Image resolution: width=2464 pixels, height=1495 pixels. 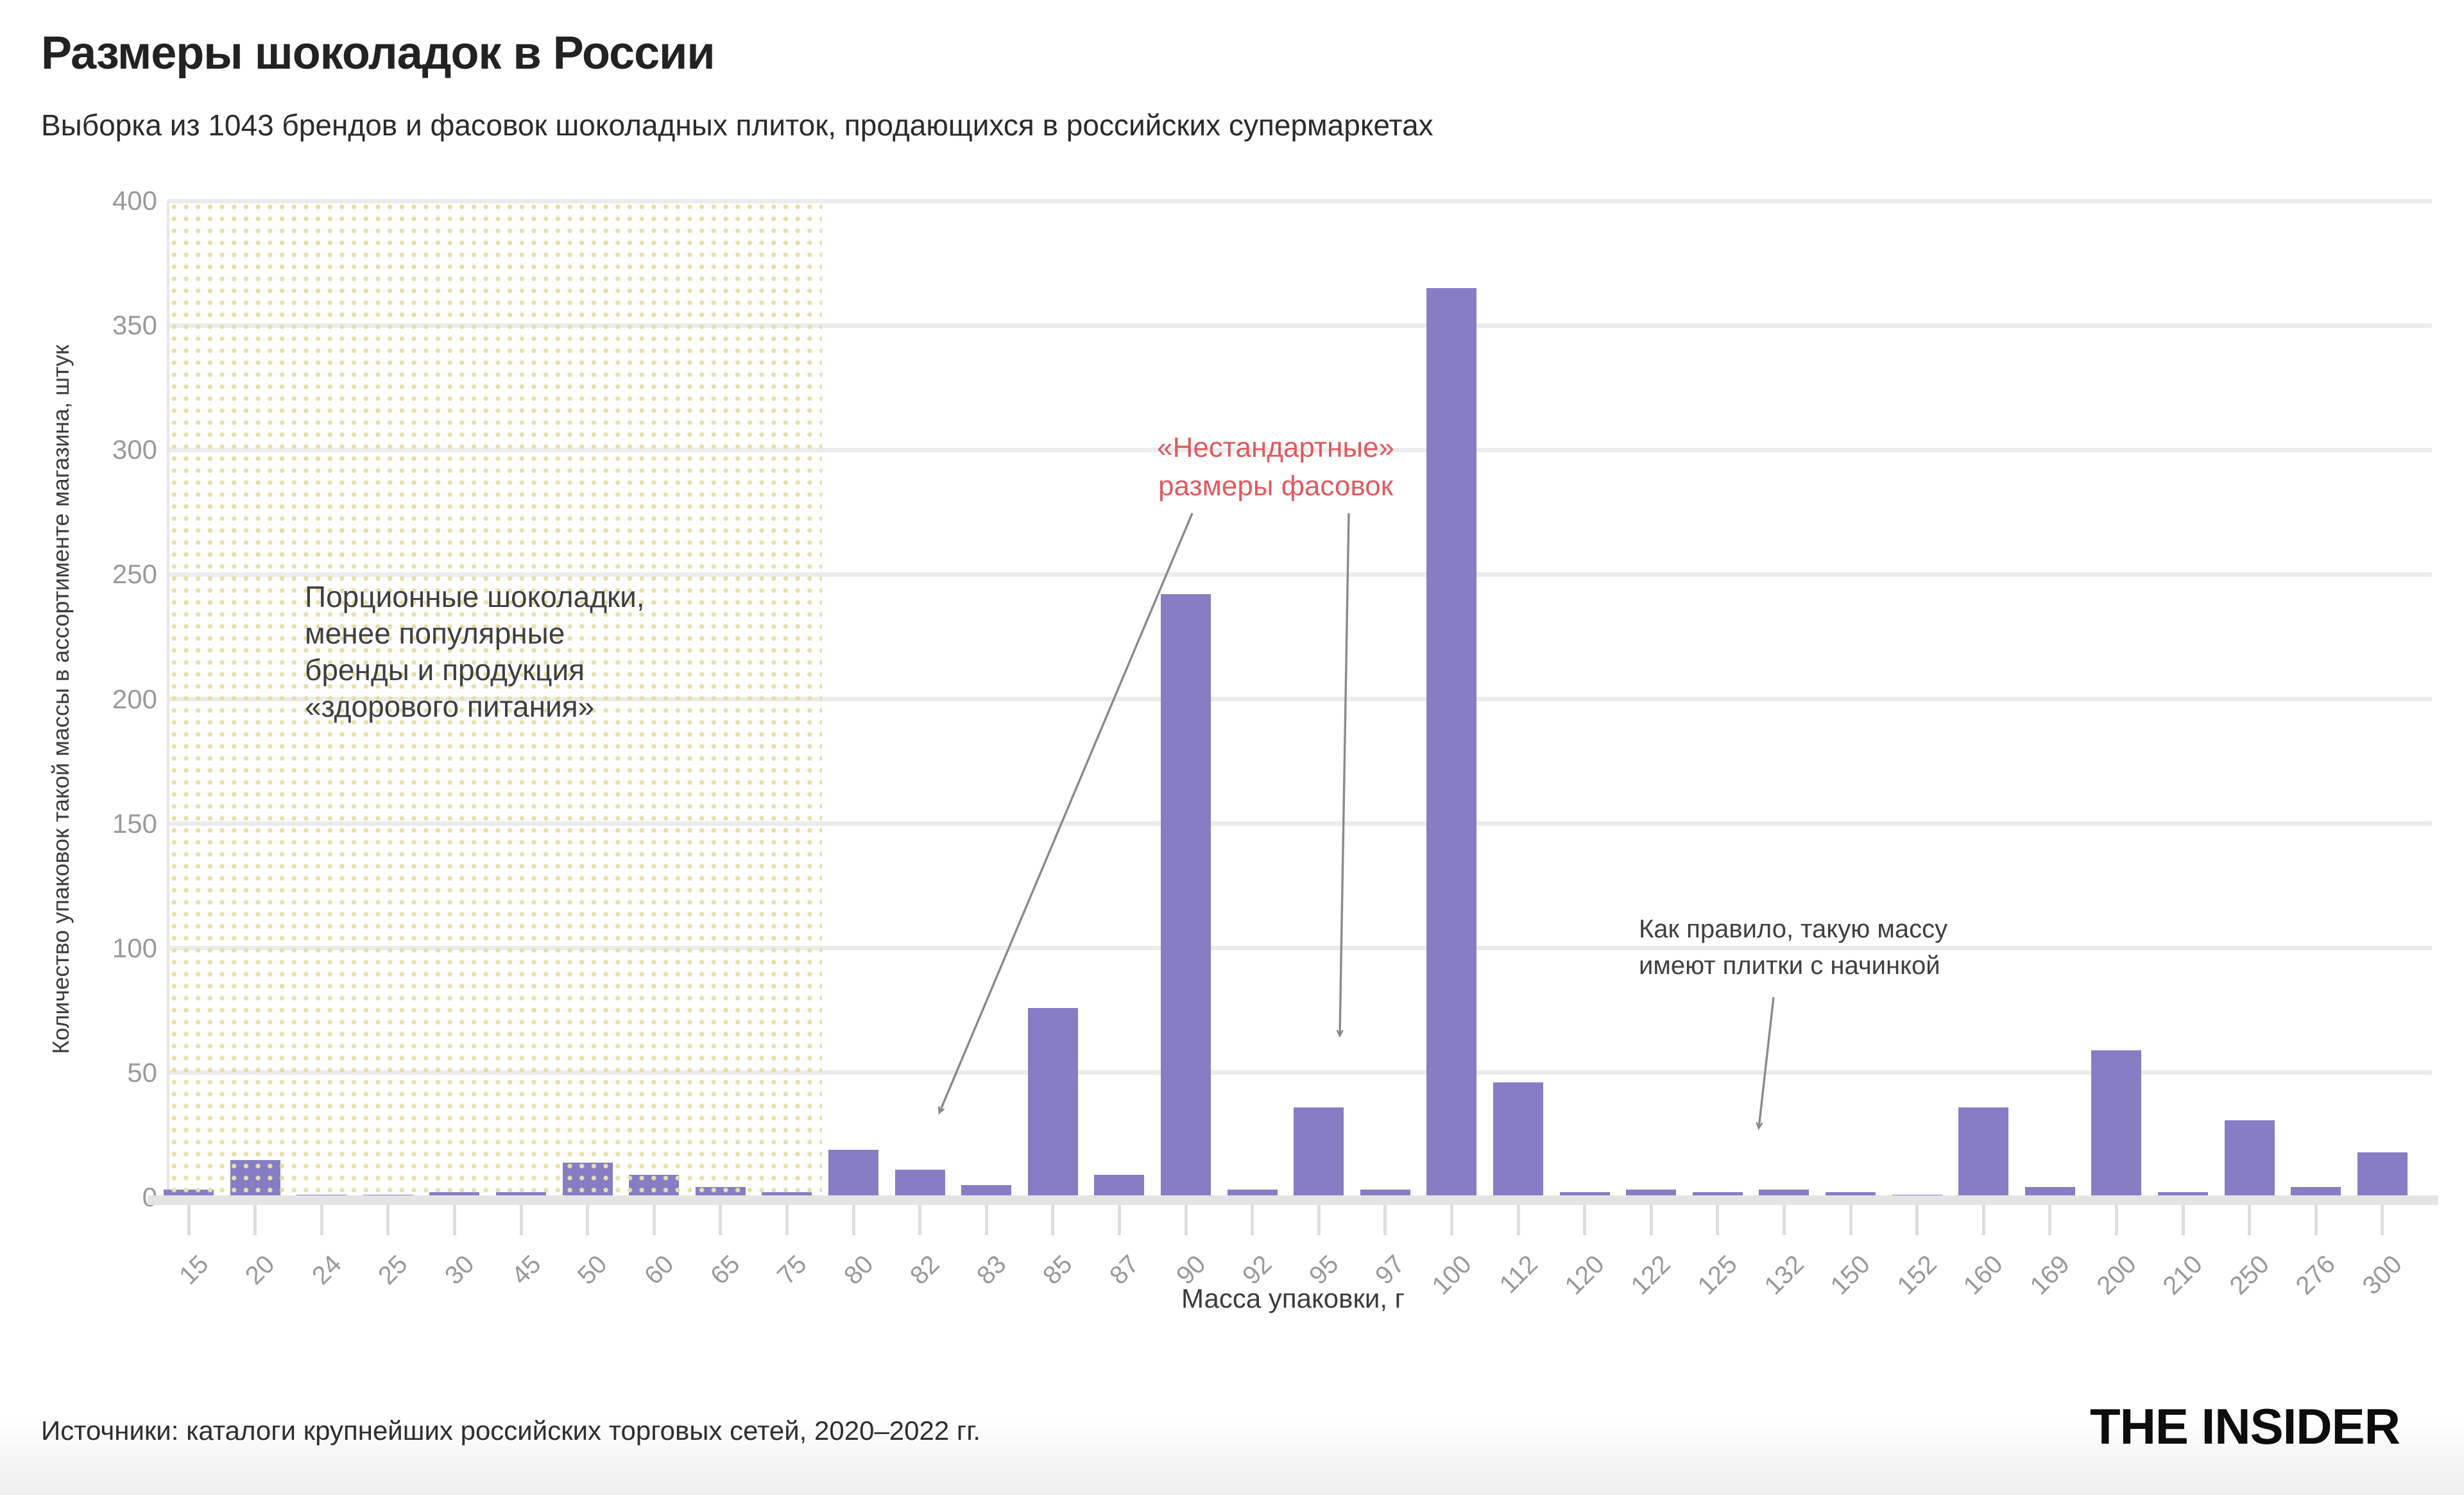 I want to click on bar-92g, so click(x=1253, y=1193).